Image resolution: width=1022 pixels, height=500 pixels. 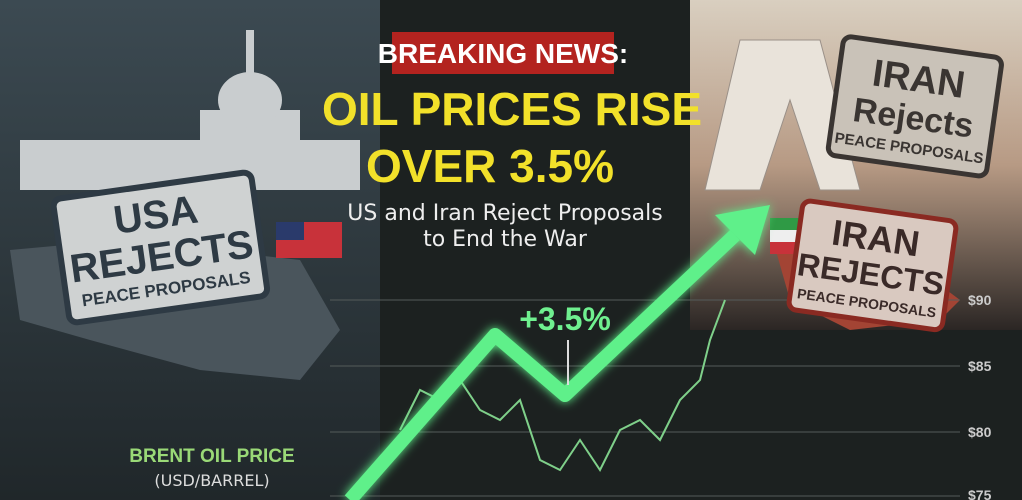 I want to click on chart-label: (USD/BARREL), so click(x=211, y=480).